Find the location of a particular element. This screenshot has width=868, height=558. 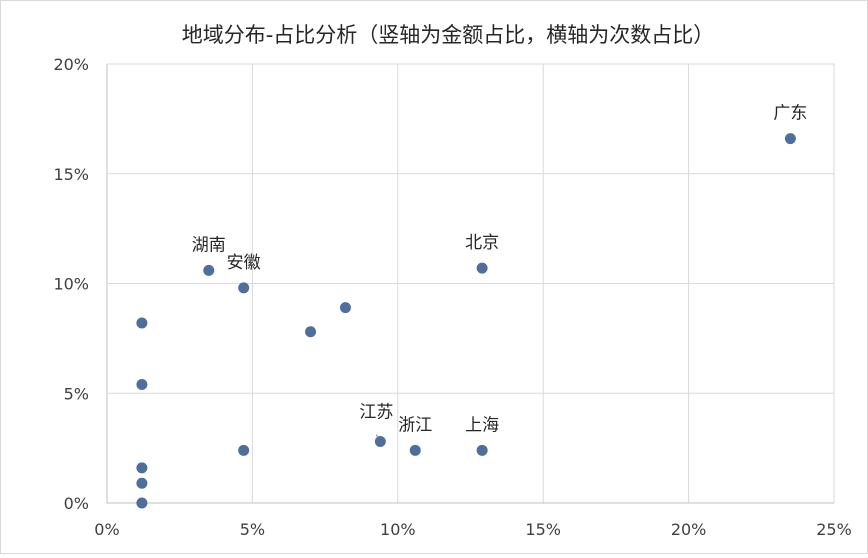

x-tick-label: 5% is located at coordinates (252, 529).